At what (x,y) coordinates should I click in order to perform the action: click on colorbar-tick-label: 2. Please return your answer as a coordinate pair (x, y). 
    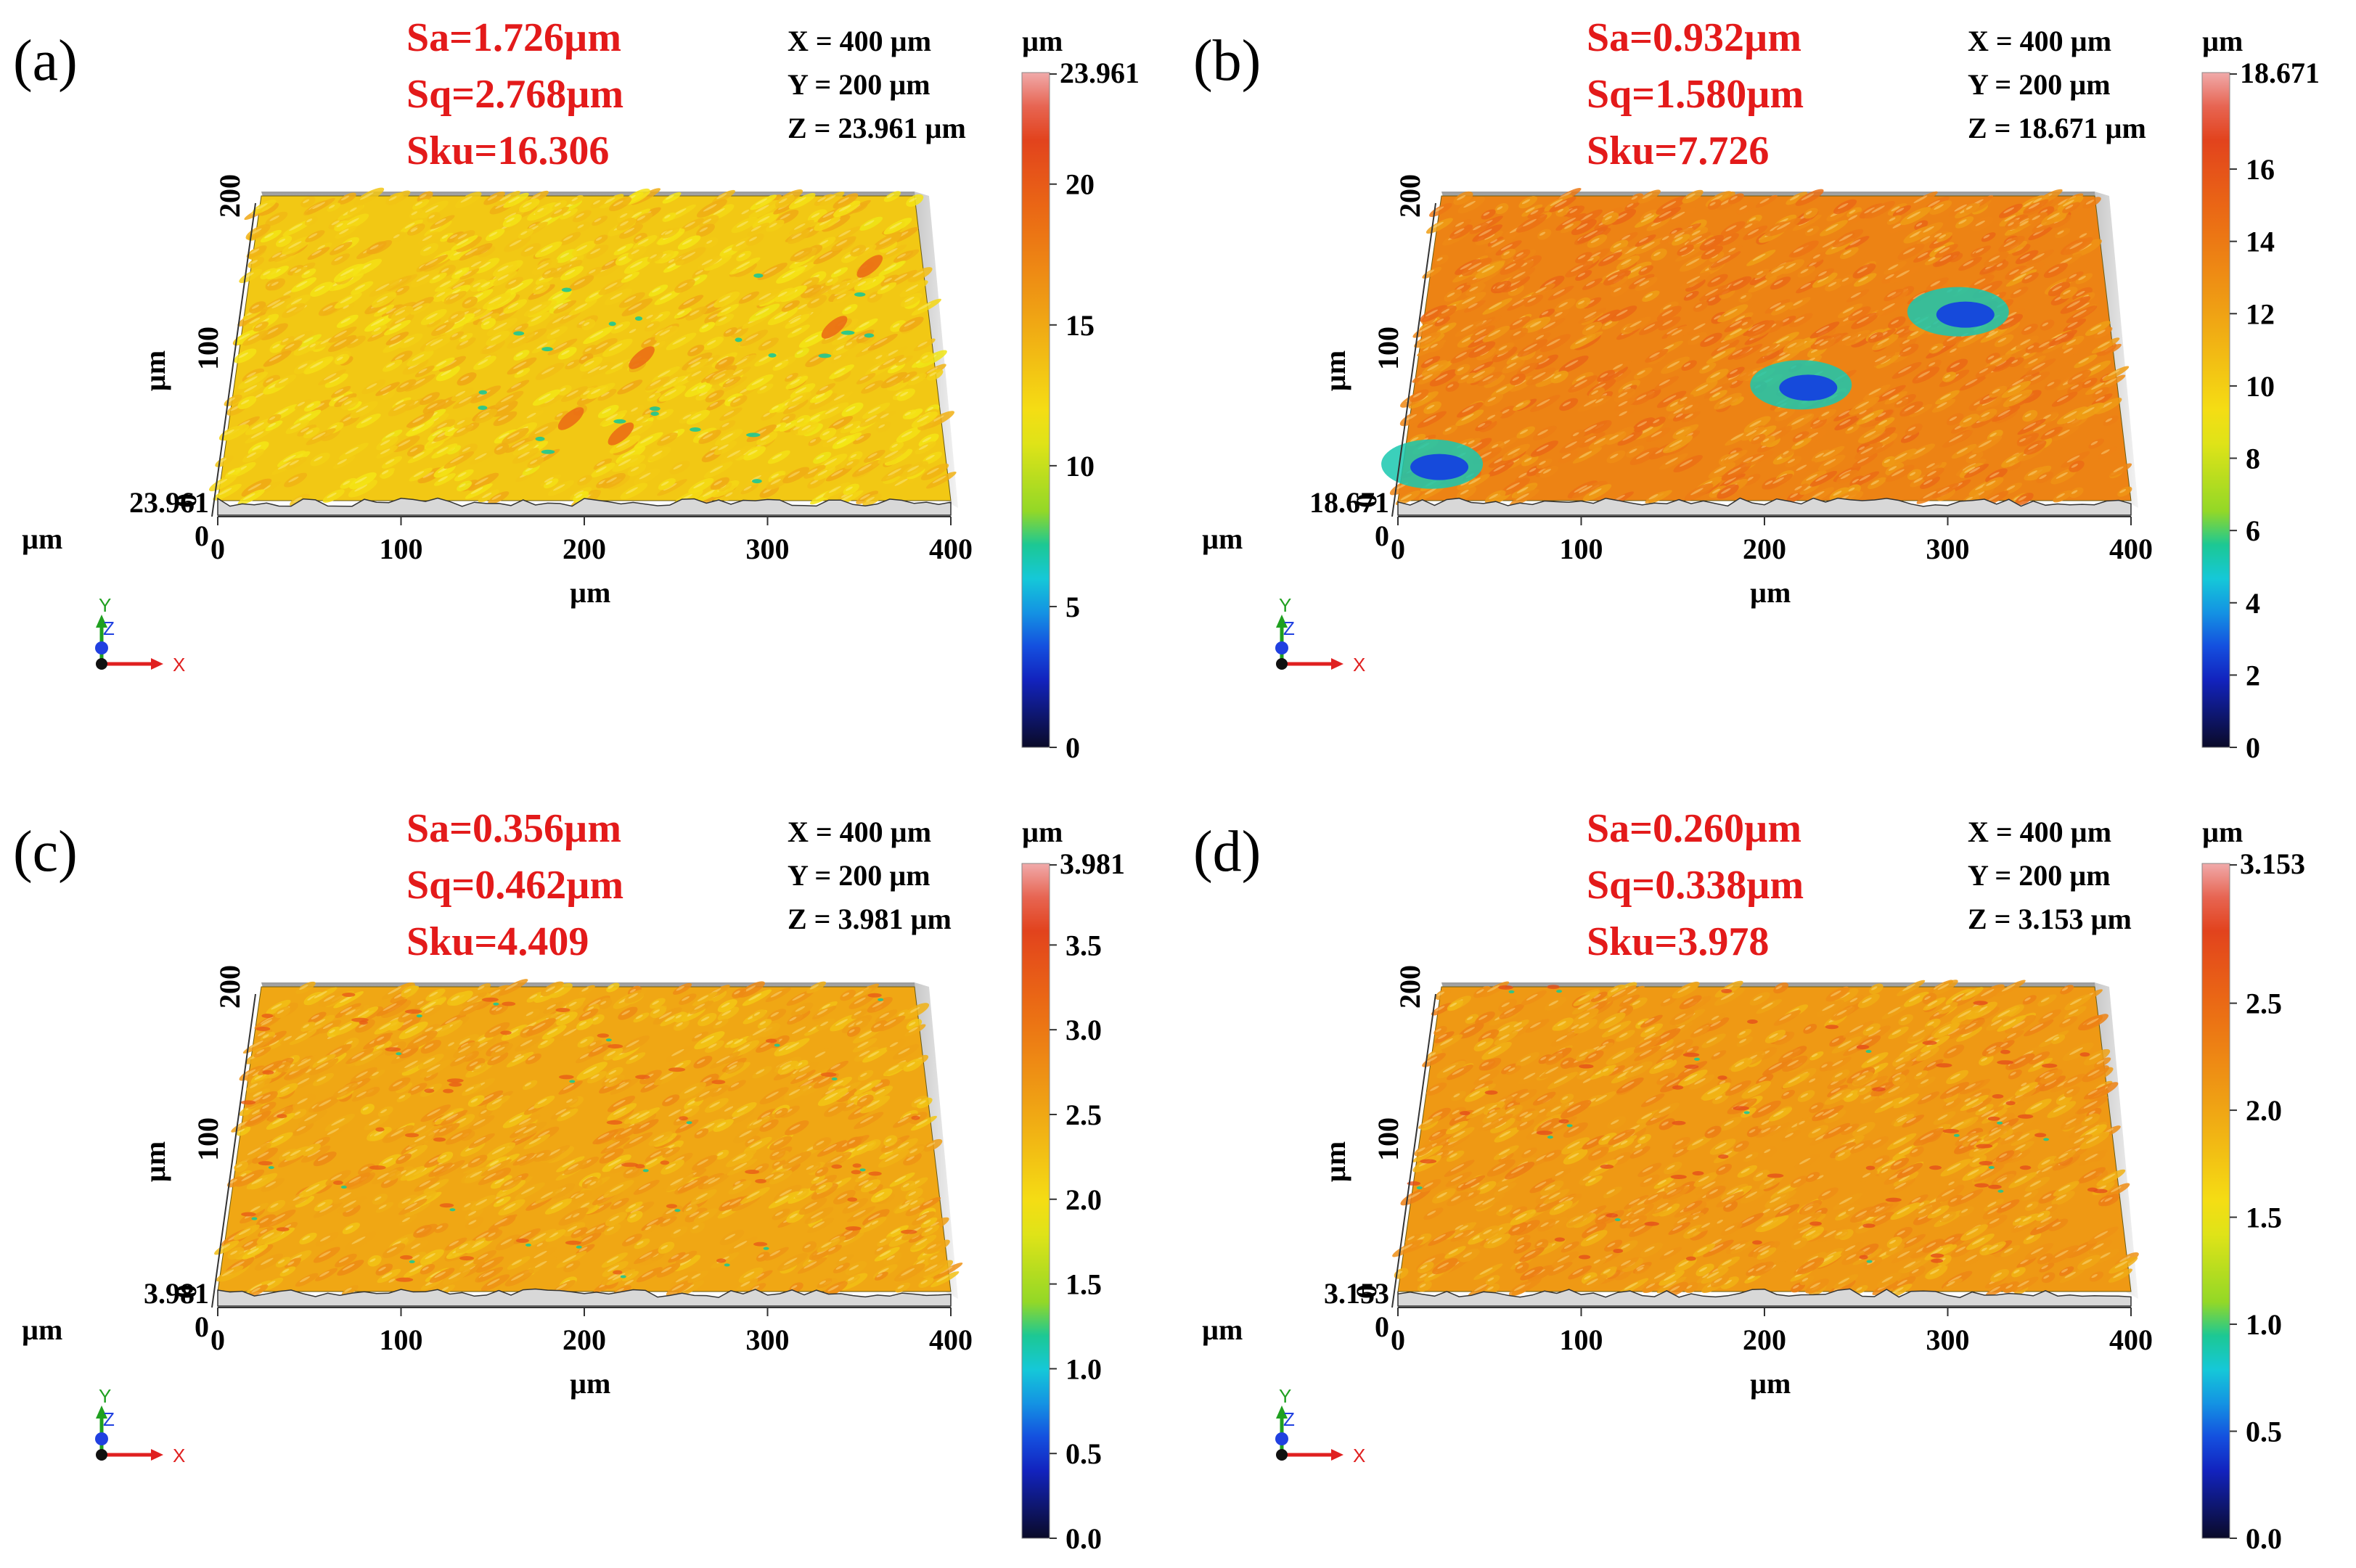
    Looking at the image, I should click on (2253, 675).